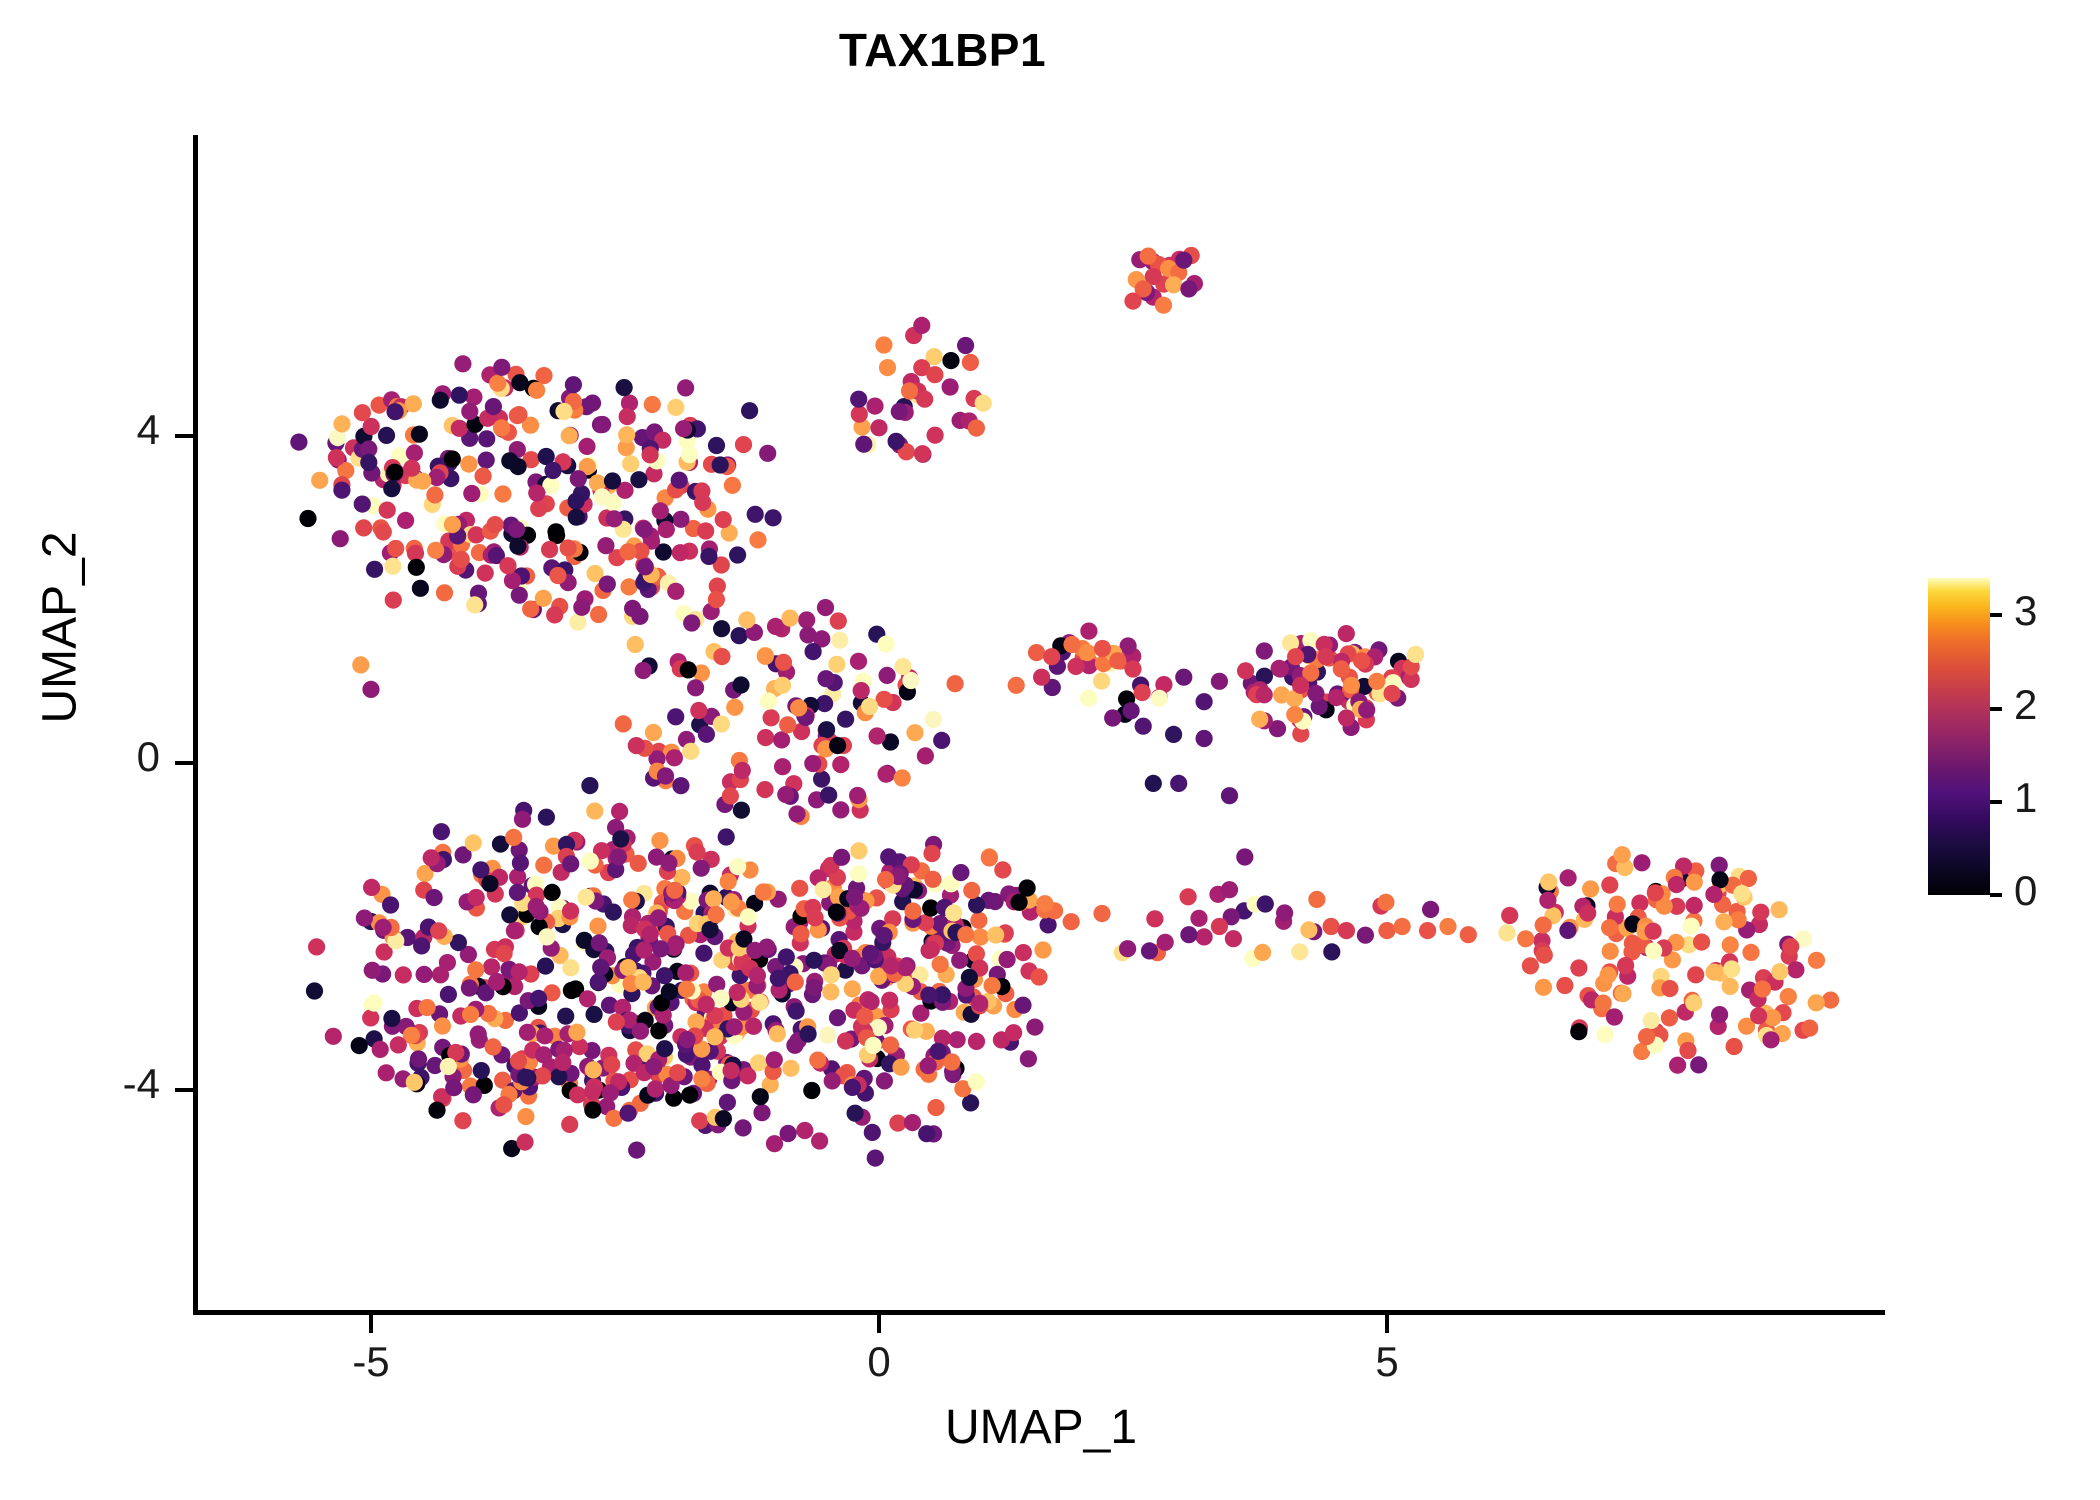 This screenshot has width=2100, height=1500. What do you see at coordinates (1959, 736) in the screenshot?
I see `colorbar-gradient` at bounding box center [1959, 736].